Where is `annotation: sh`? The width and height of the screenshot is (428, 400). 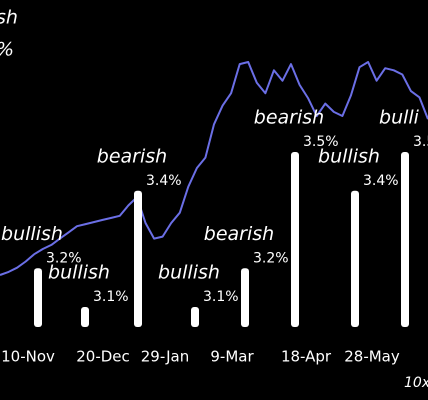 annotation: sh is located at coordinates (9, 18).